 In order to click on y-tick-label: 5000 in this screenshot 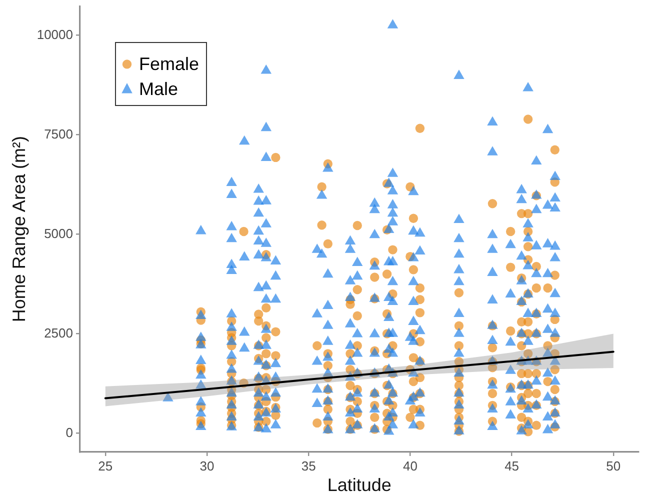, I will do `click(58, 233)`.